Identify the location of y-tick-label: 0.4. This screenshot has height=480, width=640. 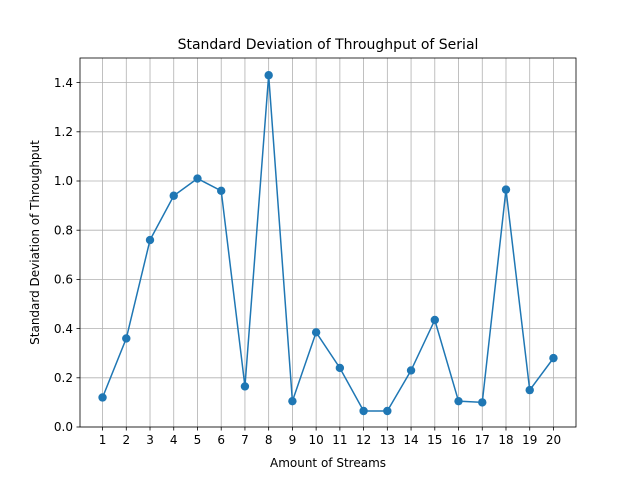
(63, 329).